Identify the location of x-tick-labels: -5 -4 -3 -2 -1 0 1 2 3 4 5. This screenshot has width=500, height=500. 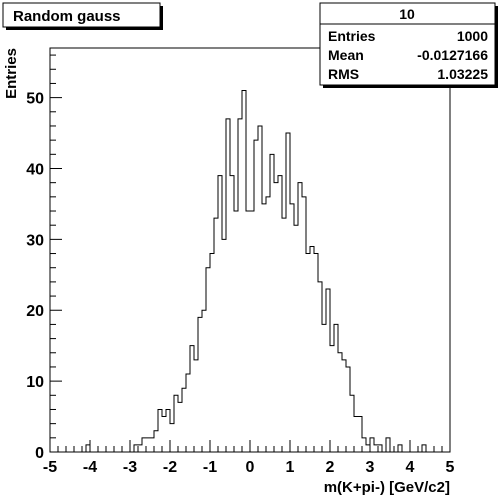
(249, 467).